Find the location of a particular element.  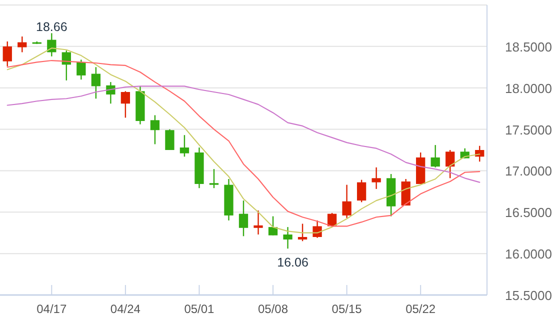

x-tick-label: 05/08 is located at coordinates (273, 309).